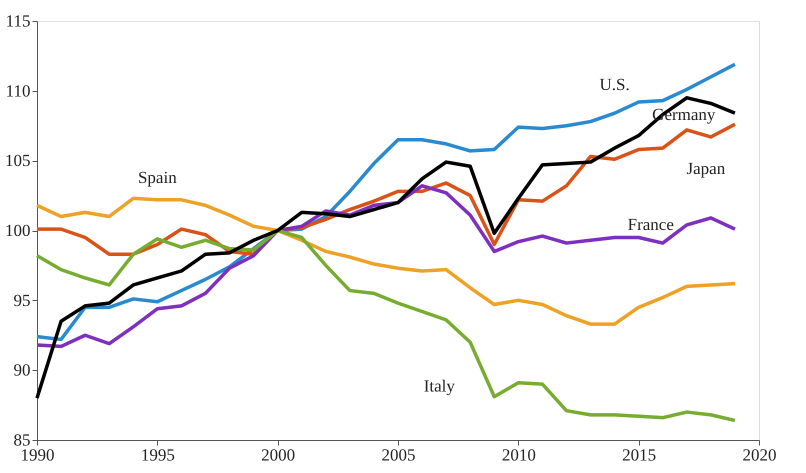  I want to click on y-tick-label: 90, so click(22, 370).